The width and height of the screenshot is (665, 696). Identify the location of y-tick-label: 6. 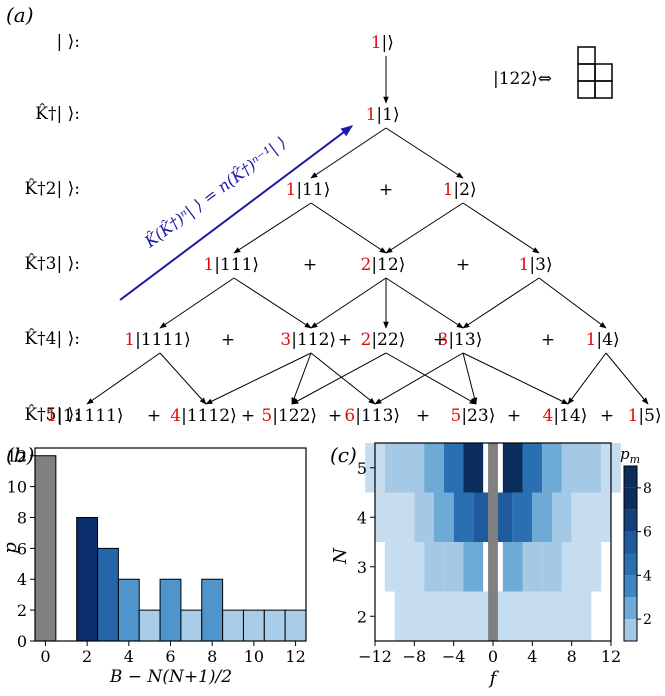
(22, 548).